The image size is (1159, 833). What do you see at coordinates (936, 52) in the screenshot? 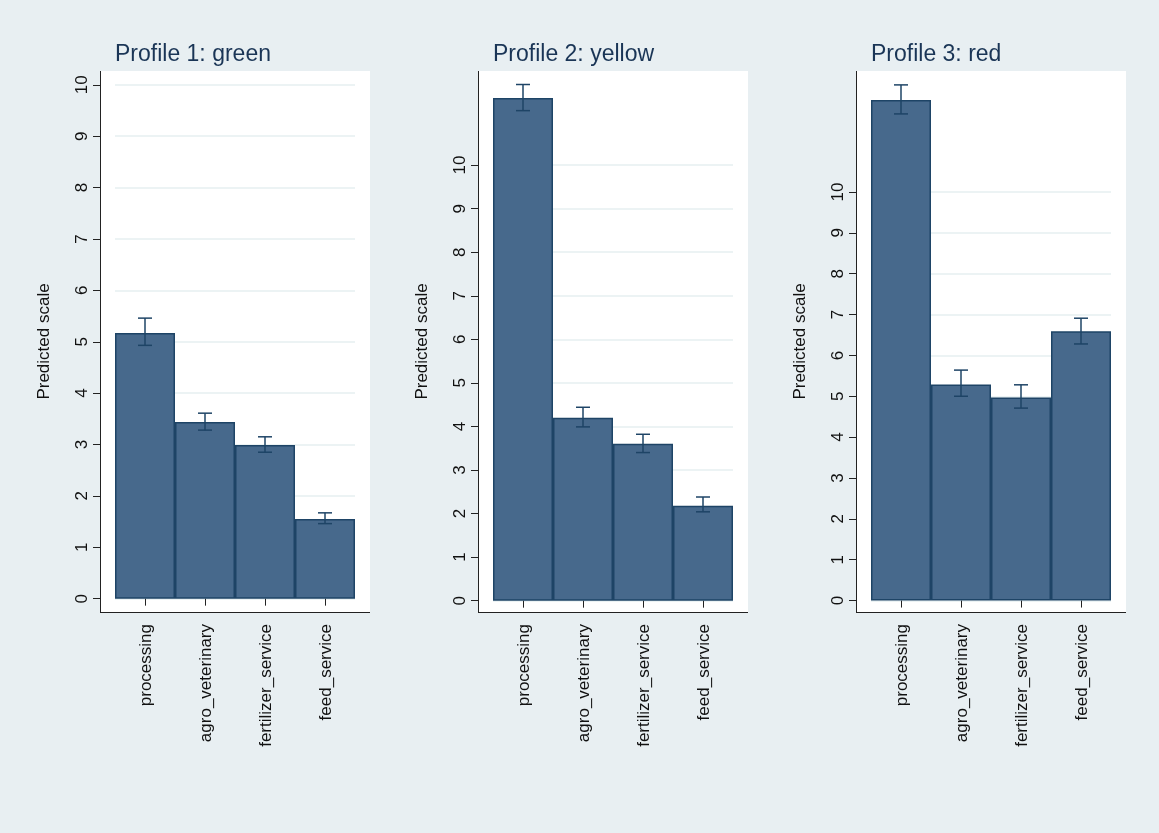
I see `chart-title: Profile 3: red` at bounding box center [936, 52].